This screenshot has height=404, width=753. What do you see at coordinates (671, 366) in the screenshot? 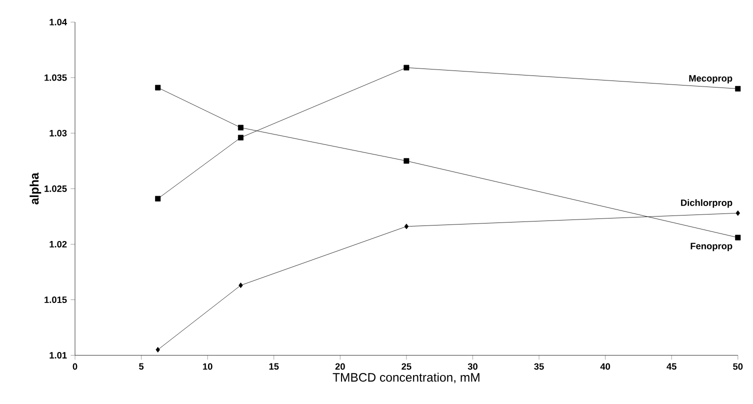
I see `x-tick-label: 45` at bounding box center [671, 366].